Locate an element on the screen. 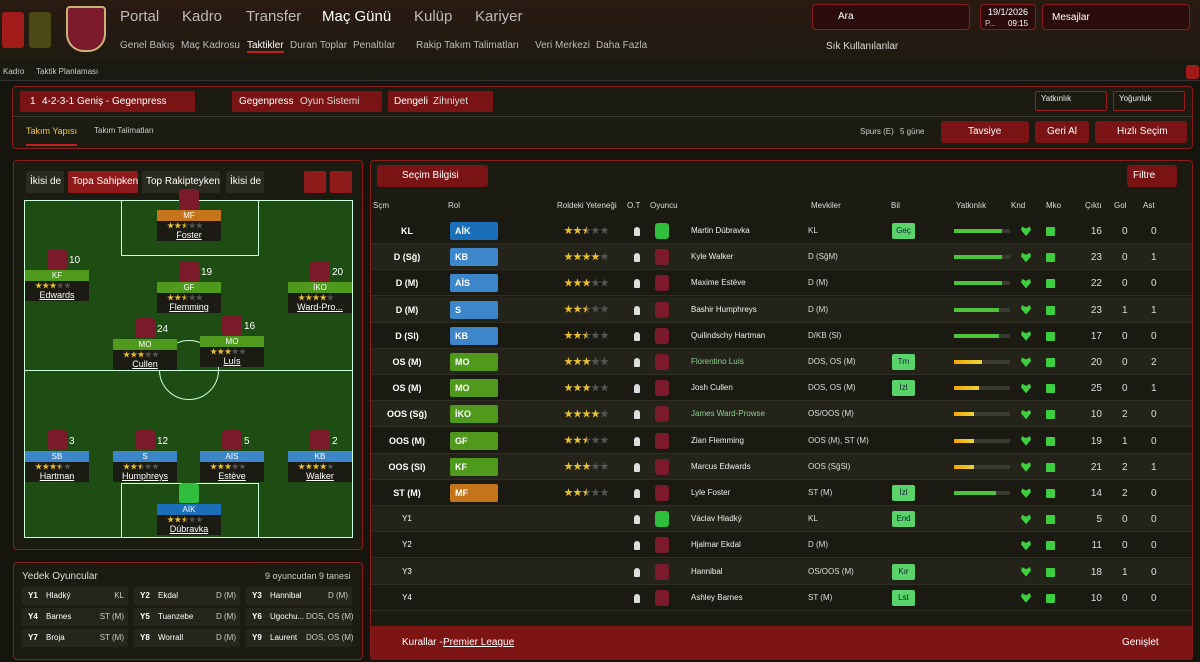 This screenshot has width=1200, height=662. player-name: Florentino Luís is located at coordinates (717, 361).